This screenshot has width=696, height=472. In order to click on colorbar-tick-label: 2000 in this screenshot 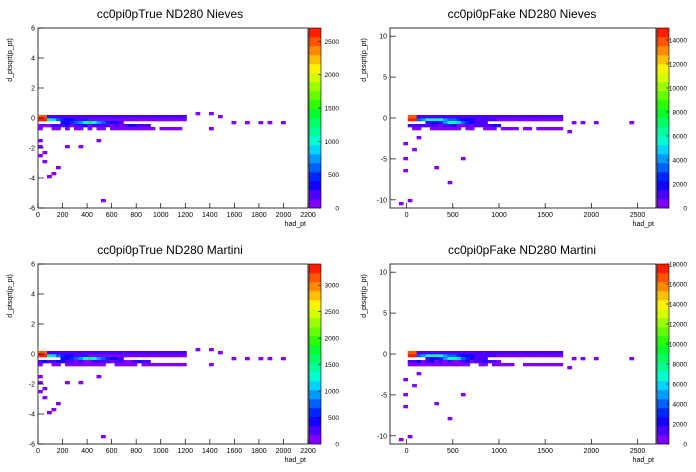, I will do `click(332, 75)`.